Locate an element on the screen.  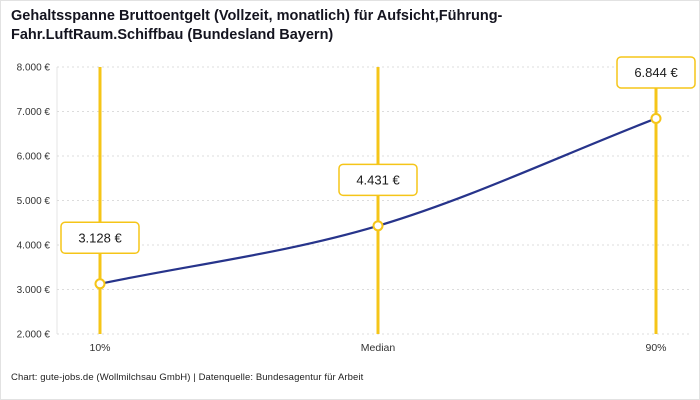
x-axis-tick-label: 10% is located at coordinates (99, 348).